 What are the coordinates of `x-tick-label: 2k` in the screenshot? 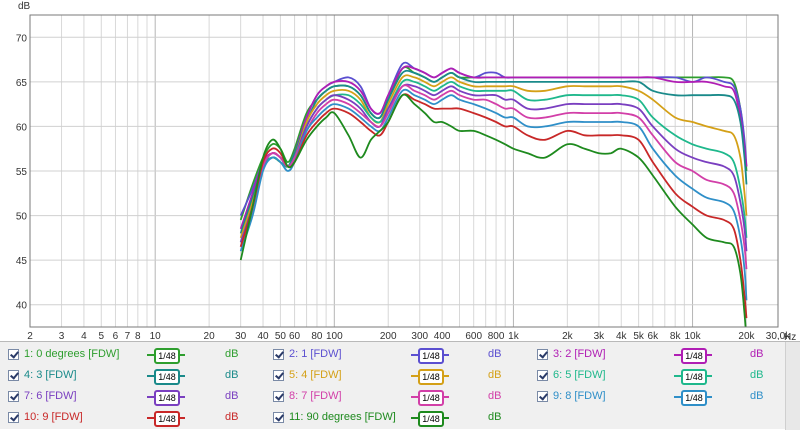 It's located at (568, 335).